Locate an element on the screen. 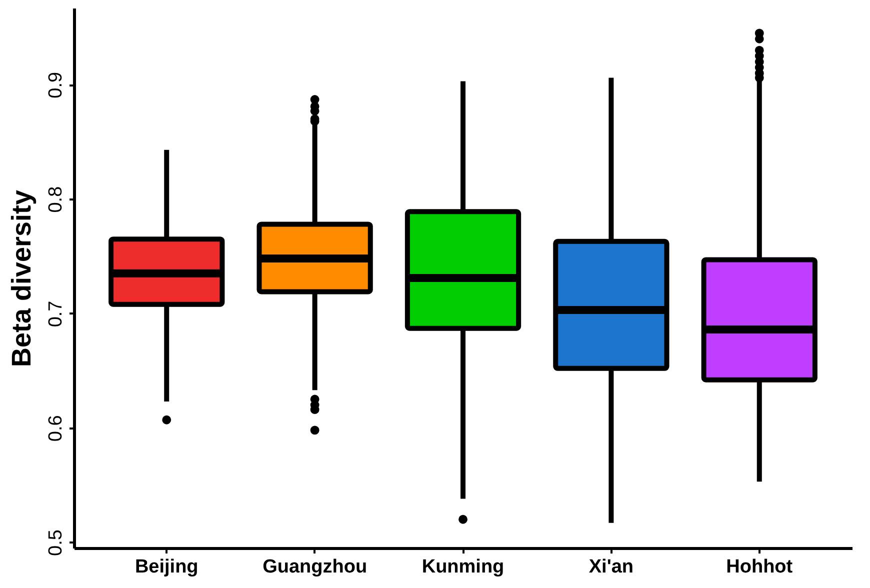 This screenshot has height=588, width=870. x-tick-label: Xi'an is located at coordinates (611, 567).